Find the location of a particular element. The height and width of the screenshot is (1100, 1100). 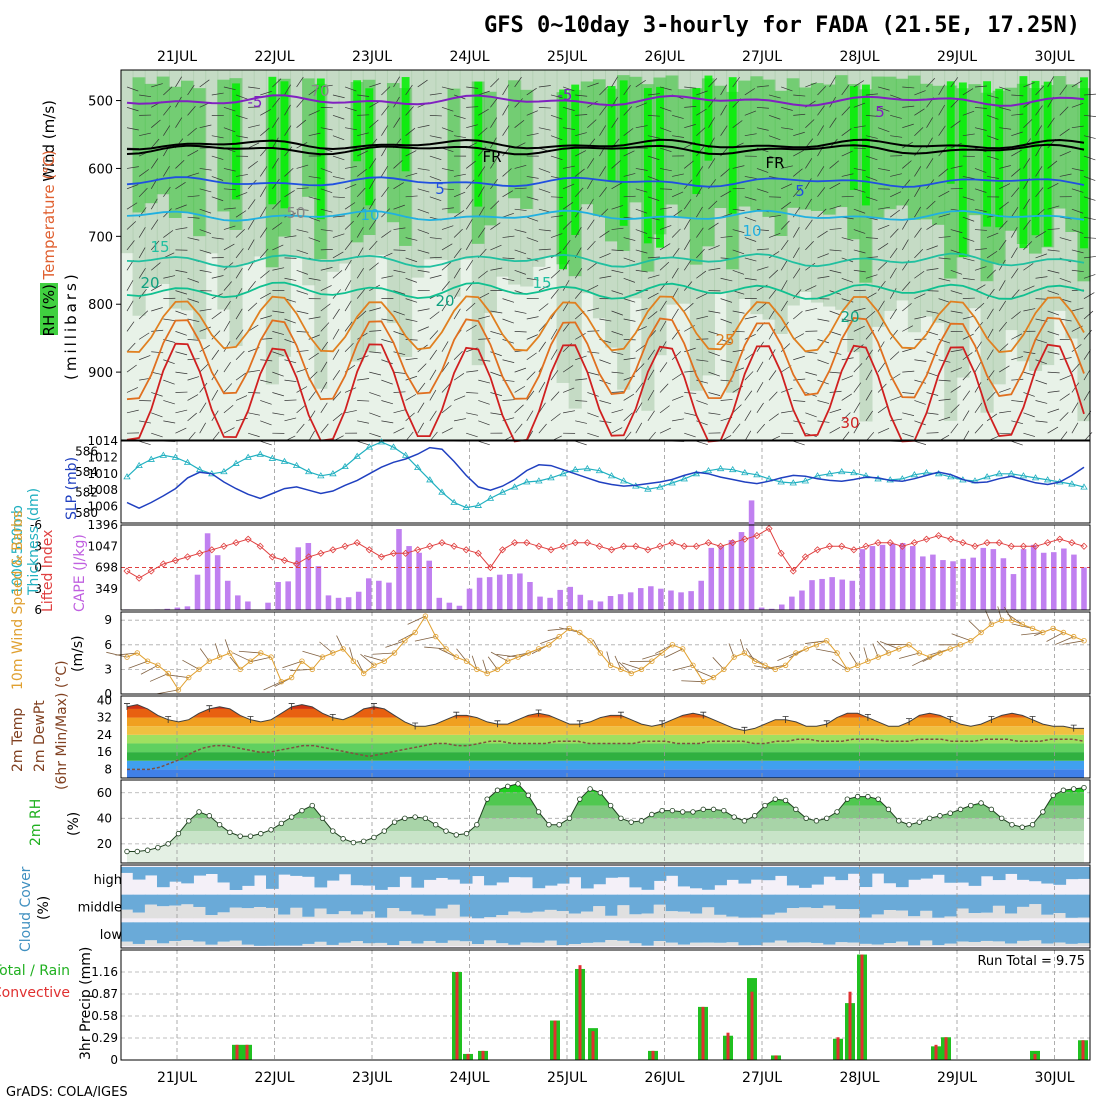

date-label-bottom: 27JUL is located at coordinates (762, 1078).